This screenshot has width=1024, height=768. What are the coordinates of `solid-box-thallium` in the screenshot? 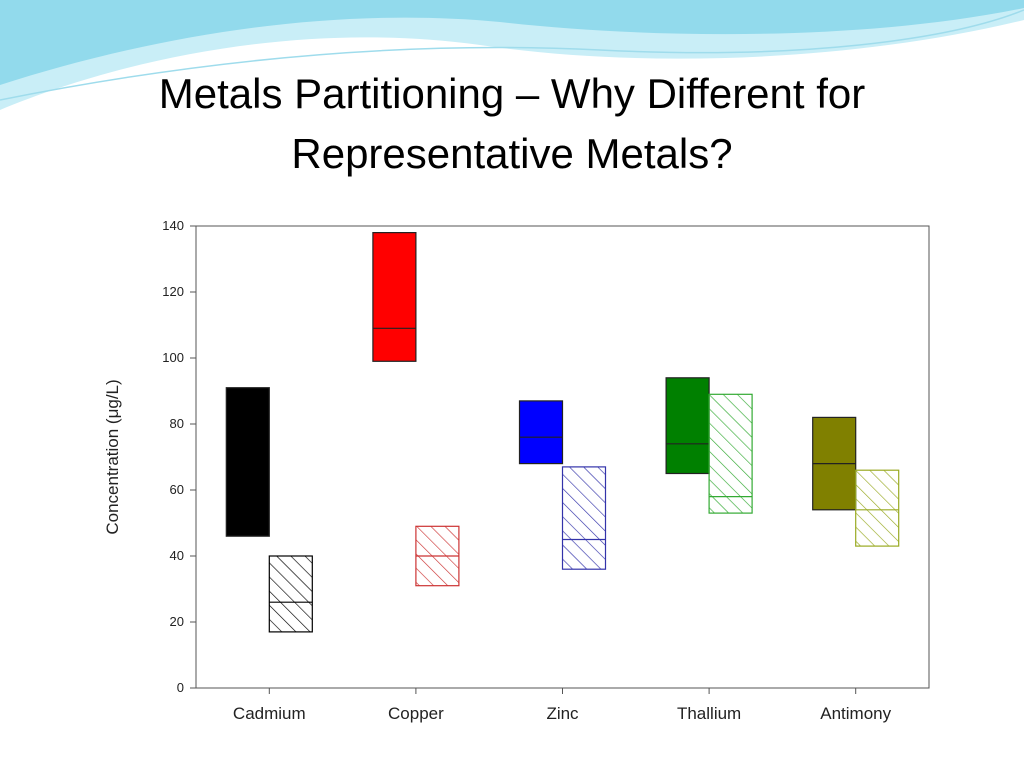 It's located at (687, 426).